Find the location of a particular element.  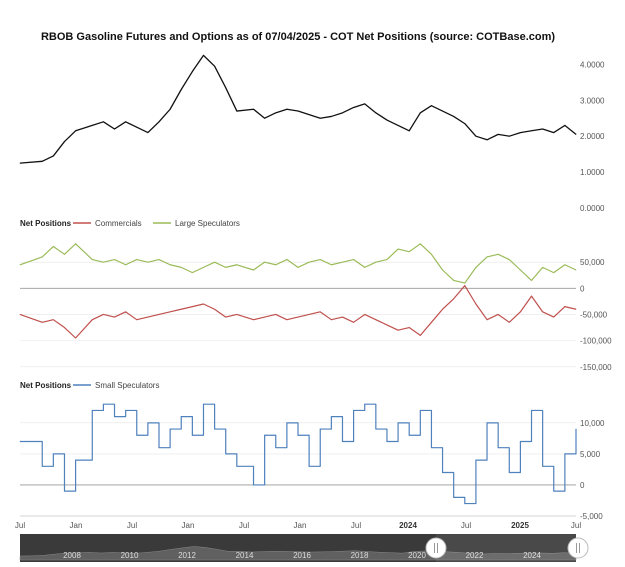

x-tick-label: 2025 is located at coordinates (520, 525).